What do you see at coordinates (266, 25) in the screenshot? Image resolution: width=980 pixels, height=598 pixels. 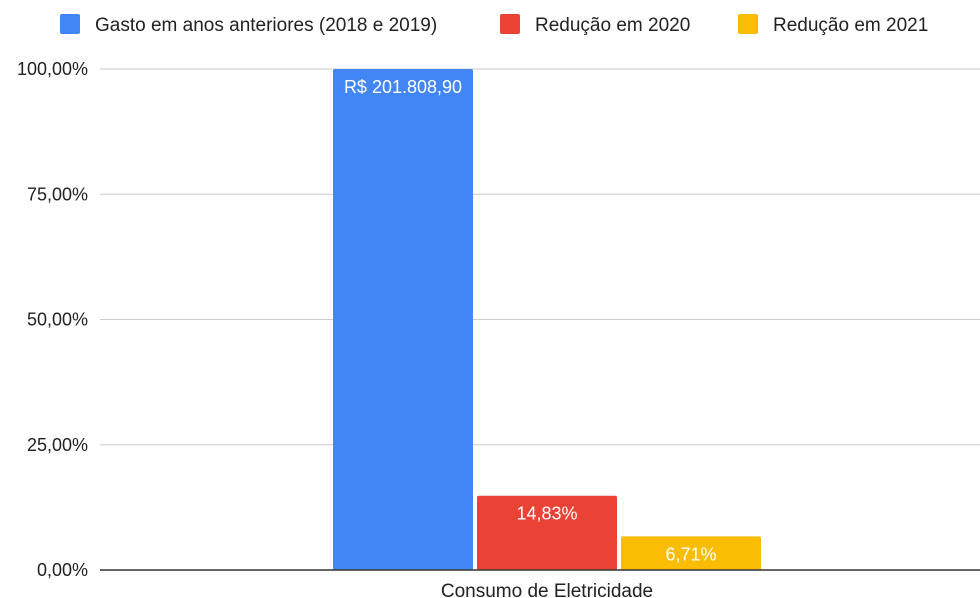 I see `legend-label: Gasto em anos anteriores (2018 e 2019)` at bounding box center [266, 25].